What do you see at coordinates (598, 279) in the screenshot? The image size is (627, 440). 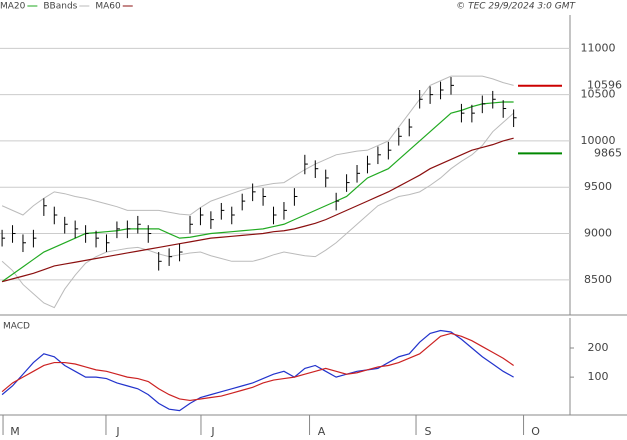 I see `y-tick-label: 8500` at bounding box center [598, 279].